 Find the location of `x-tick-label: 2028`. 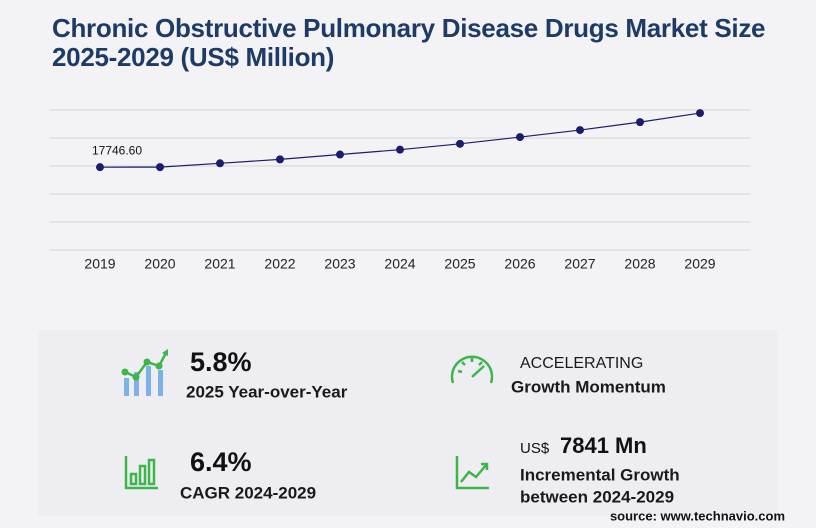

x-tick-label: 2028 is located at coordinates (639, 264).